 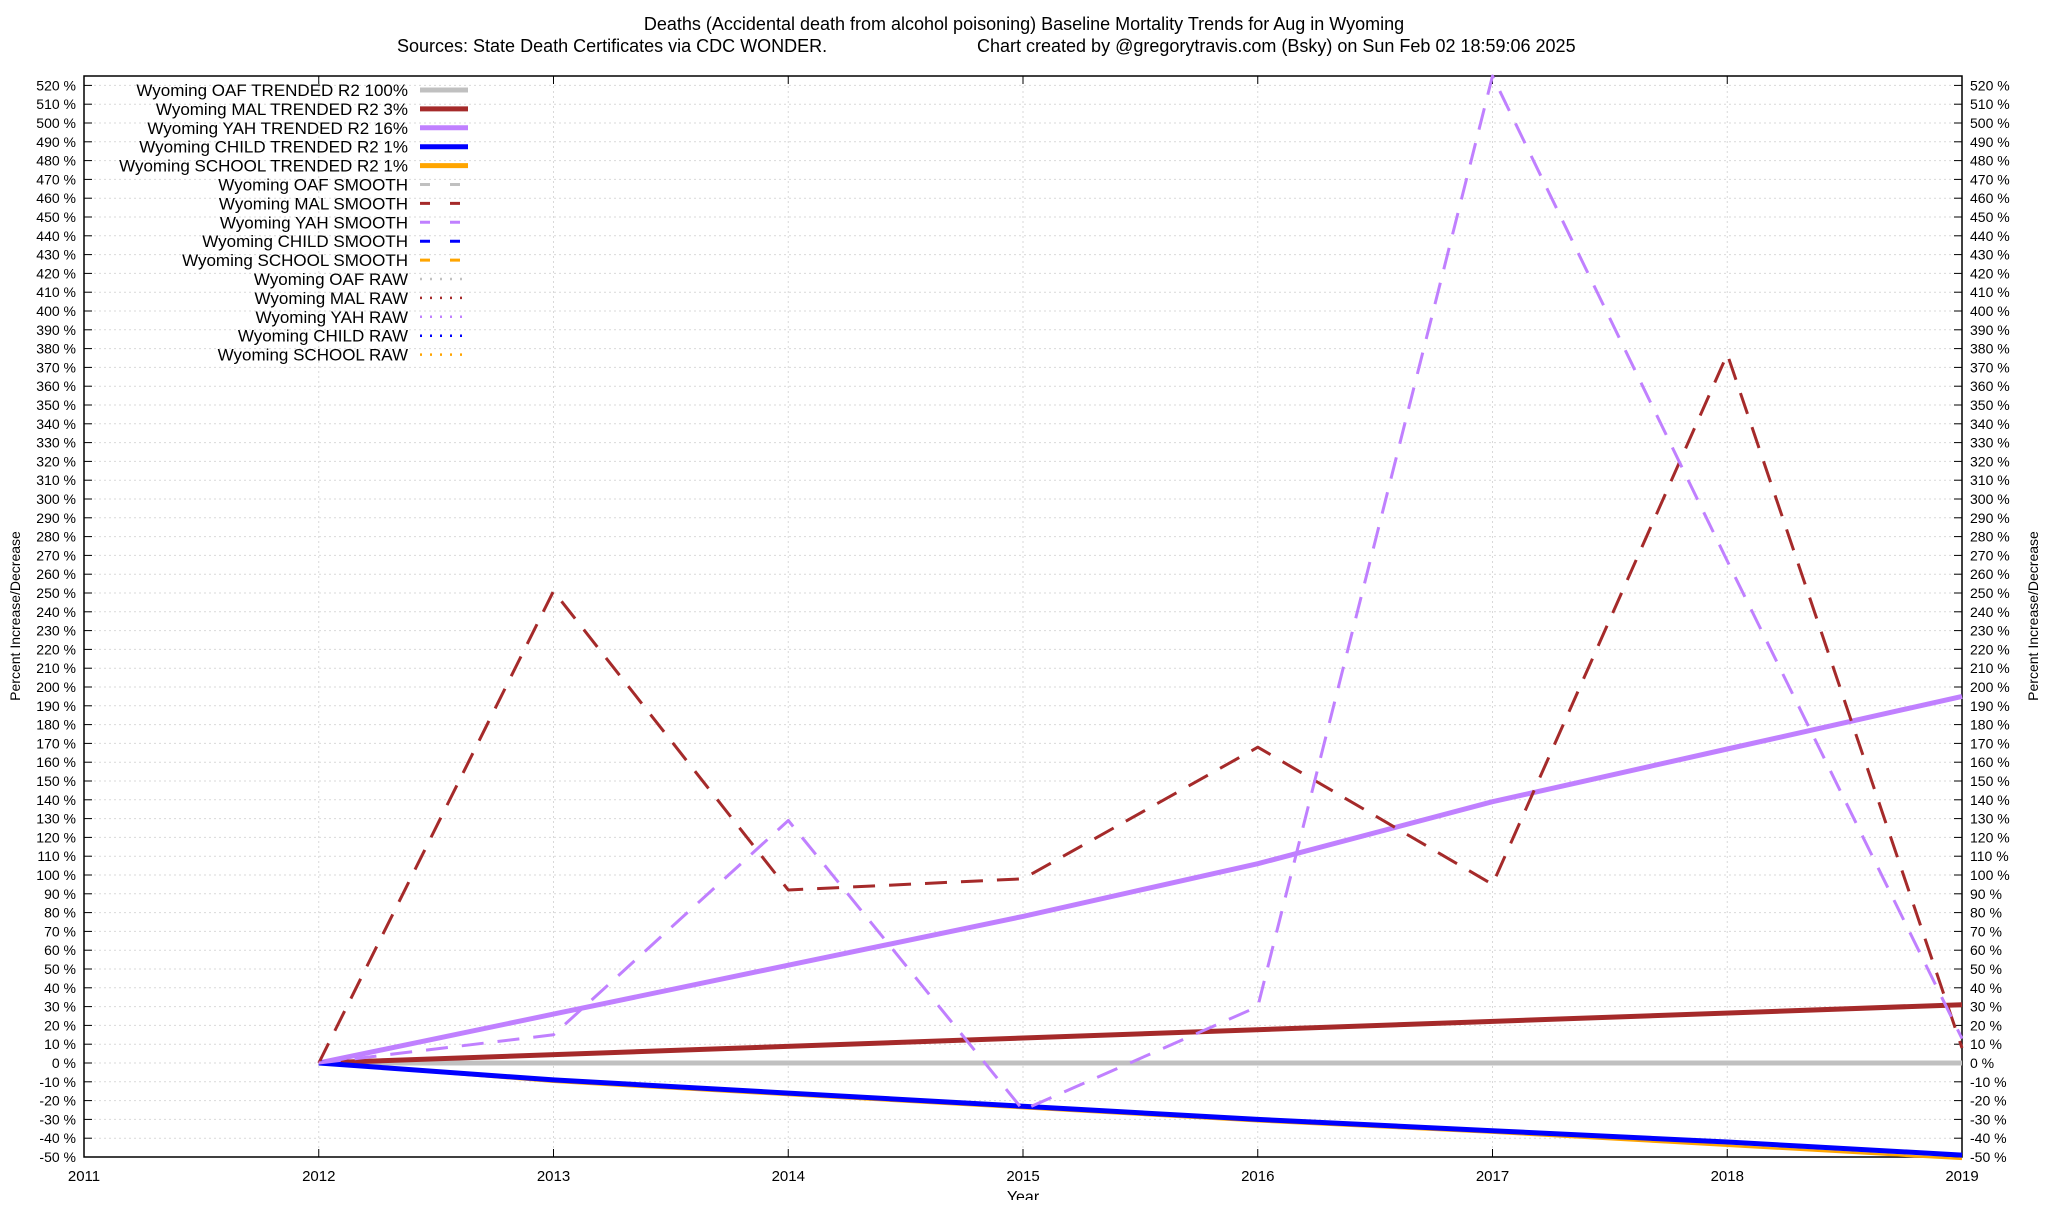 What do you see at coordinates (305, 241) in the screenshot?
I see `legend-label: Wyoming CHILD SMOOTH` at bounding box center [305, 241].